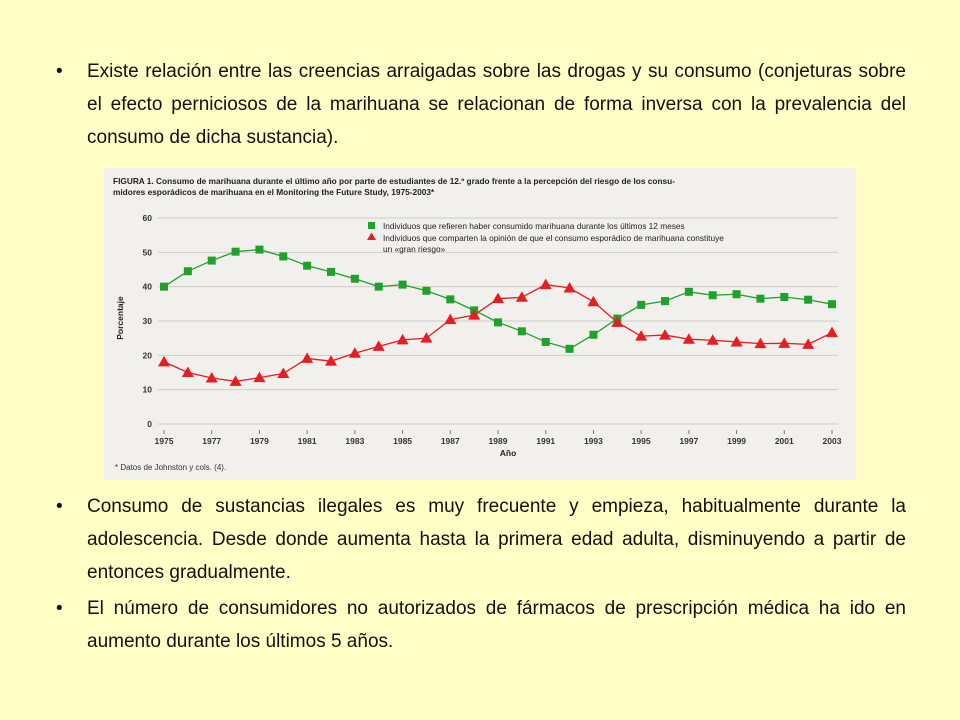  Describe the element at coordinates (414, 249) in the screenshot. I see `legend-series-2b: un «gran riesgo»` at that location.